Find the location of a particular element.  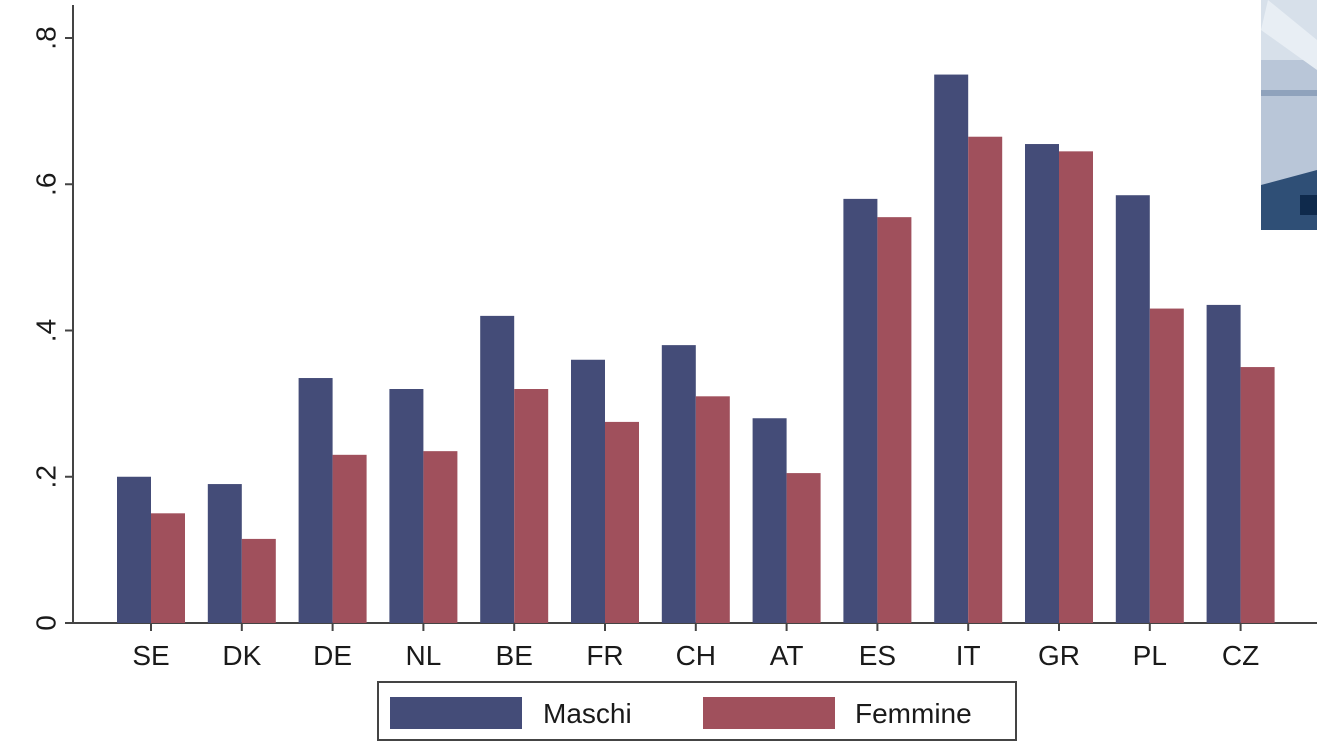

legend-swatch-maschi is located at coordinates (456, 713).